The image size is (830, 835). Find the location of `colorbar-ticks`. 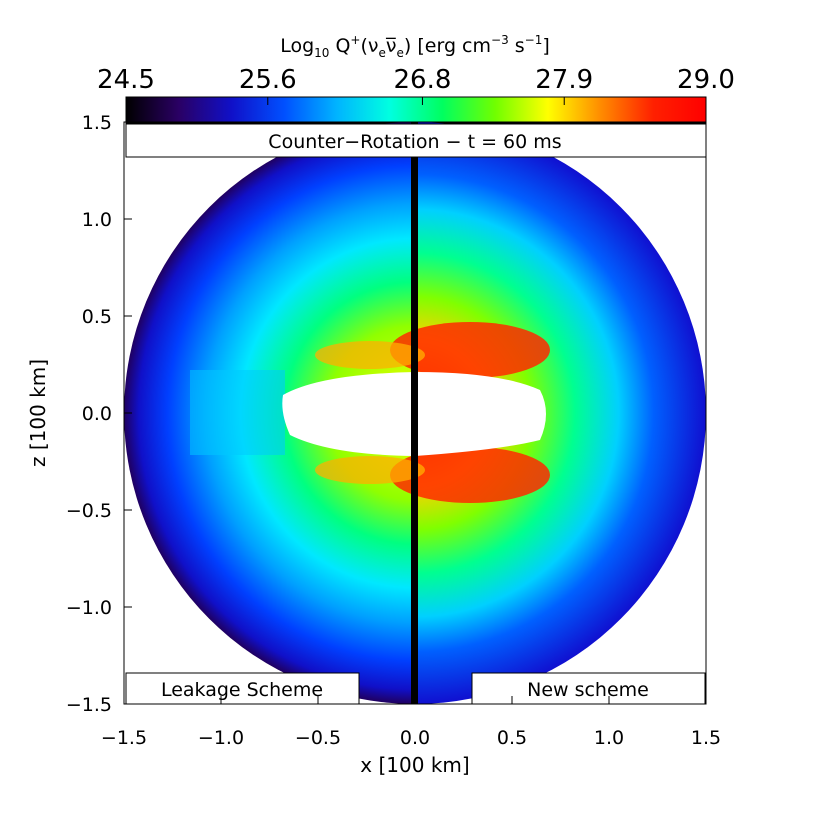

colorbar-ticks is located at coordinates (416, 101).